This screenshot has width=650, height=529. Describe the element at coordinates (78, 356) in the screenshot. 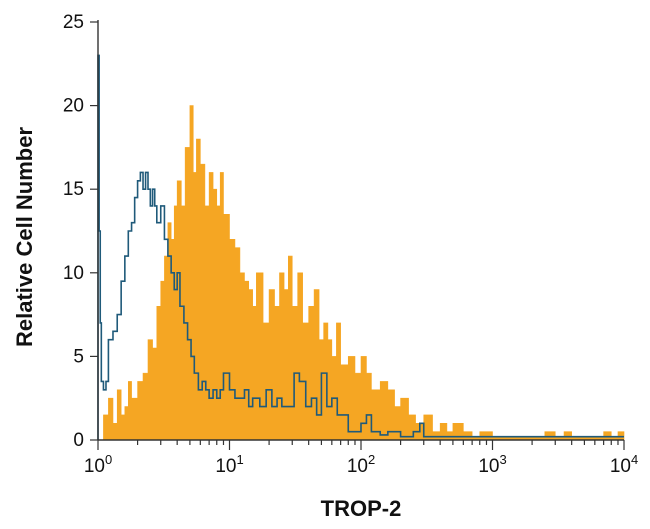

I see `y-tick-label: 5` at that location.